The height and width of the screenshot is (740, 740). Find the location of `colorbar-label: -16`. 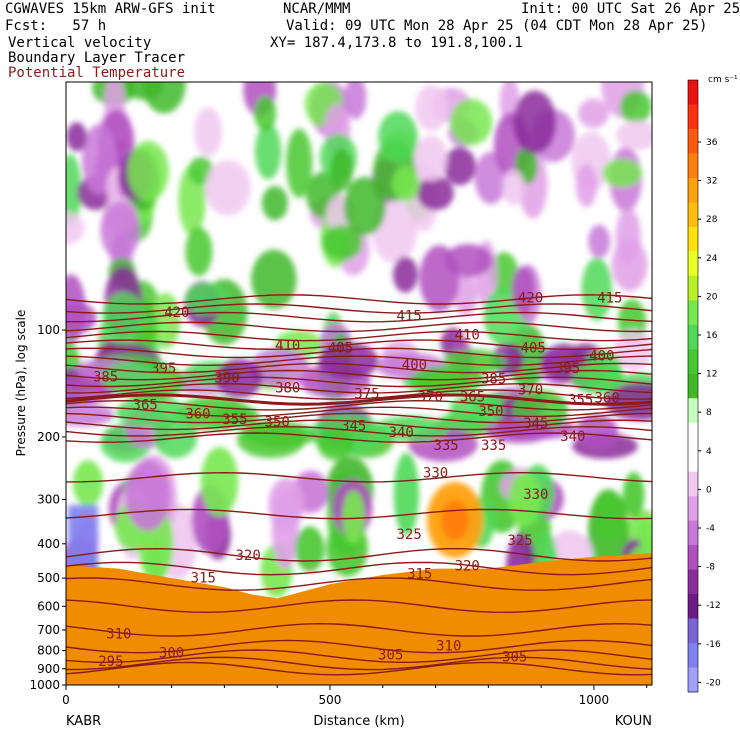

colorbar-label: -16 is located at coordinates (713, 645).